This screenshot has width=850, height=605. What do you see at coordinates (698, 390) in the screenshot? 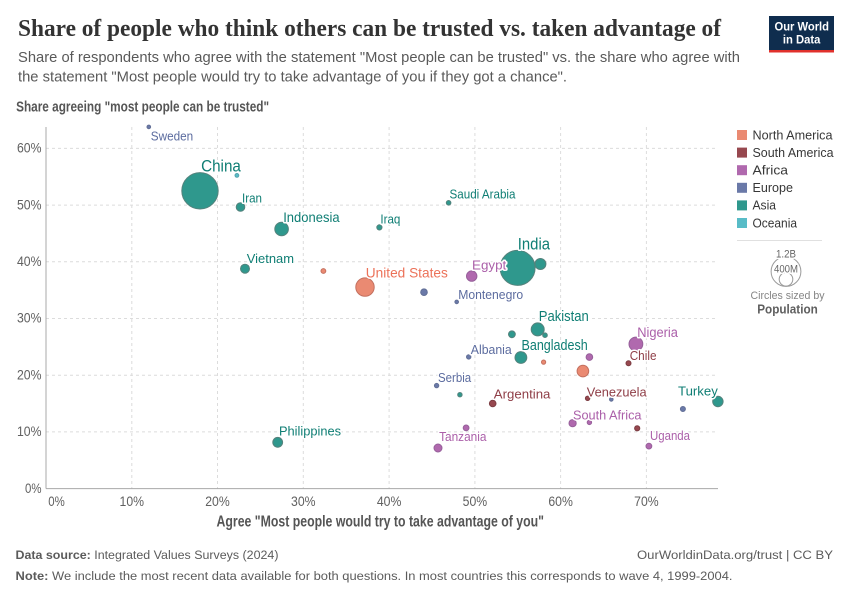
I see `svg-text: Turkey` at bounding box center [698, 390].